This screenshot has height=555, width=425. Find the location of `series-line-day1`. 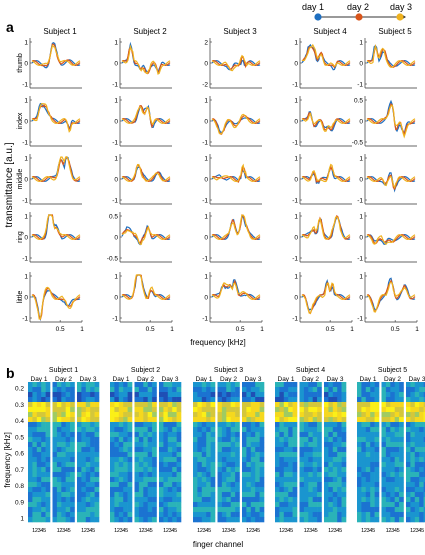

series-line-day1 is located at coordinates (326, 228).